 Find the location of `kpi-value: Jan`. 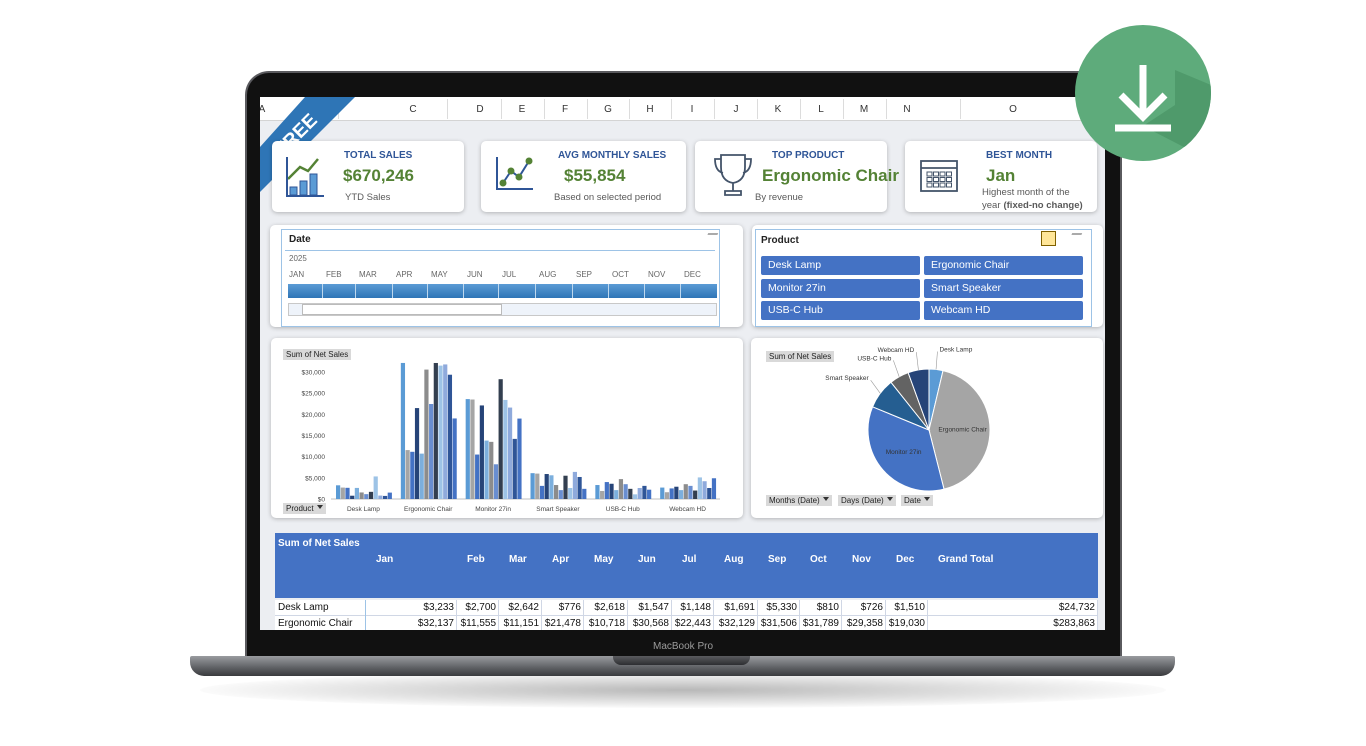

kpi-value: Jan is located at coordinates (1001, 175).